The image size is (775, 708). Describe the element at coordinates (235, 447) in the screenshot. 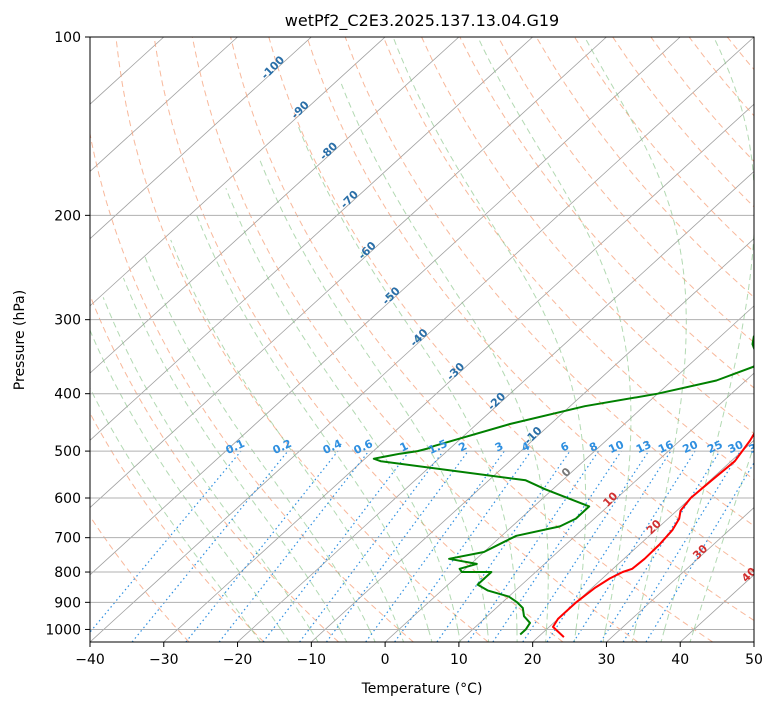

I see `mixing-ratio-label: 0.1` at that location.